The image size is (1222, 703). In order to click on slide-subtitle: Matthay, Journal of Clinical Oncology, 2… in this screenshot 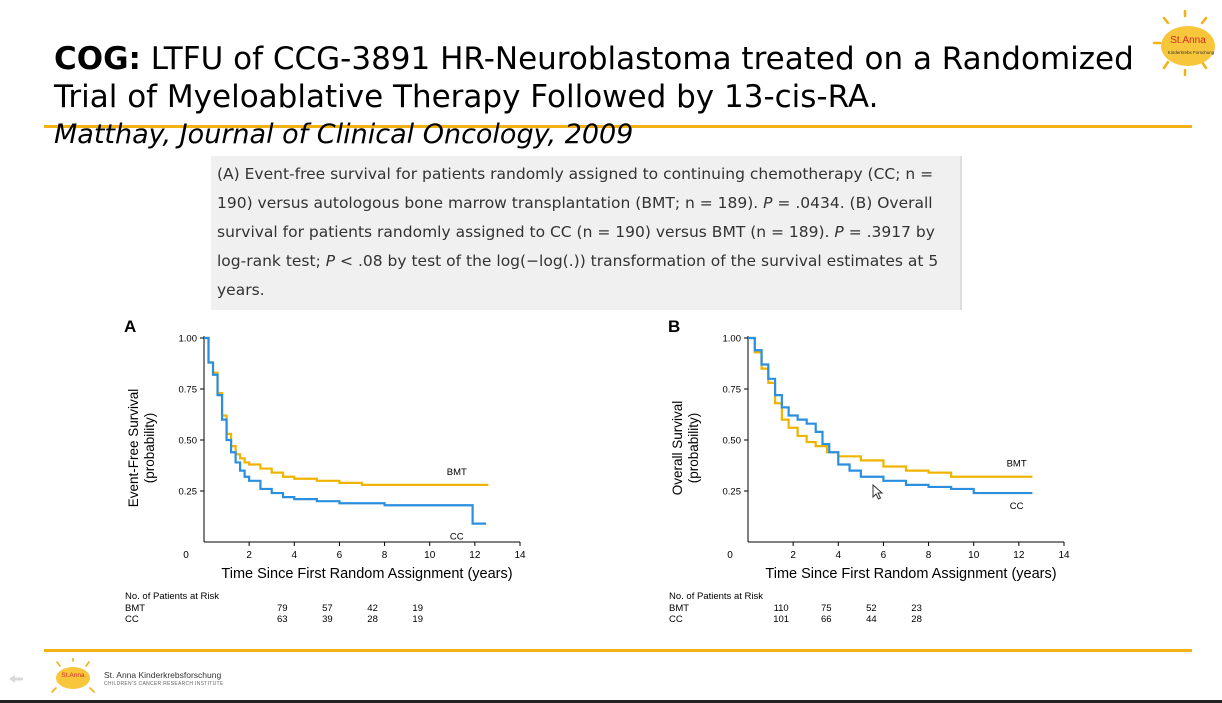, I will do `click(344, 134)`.